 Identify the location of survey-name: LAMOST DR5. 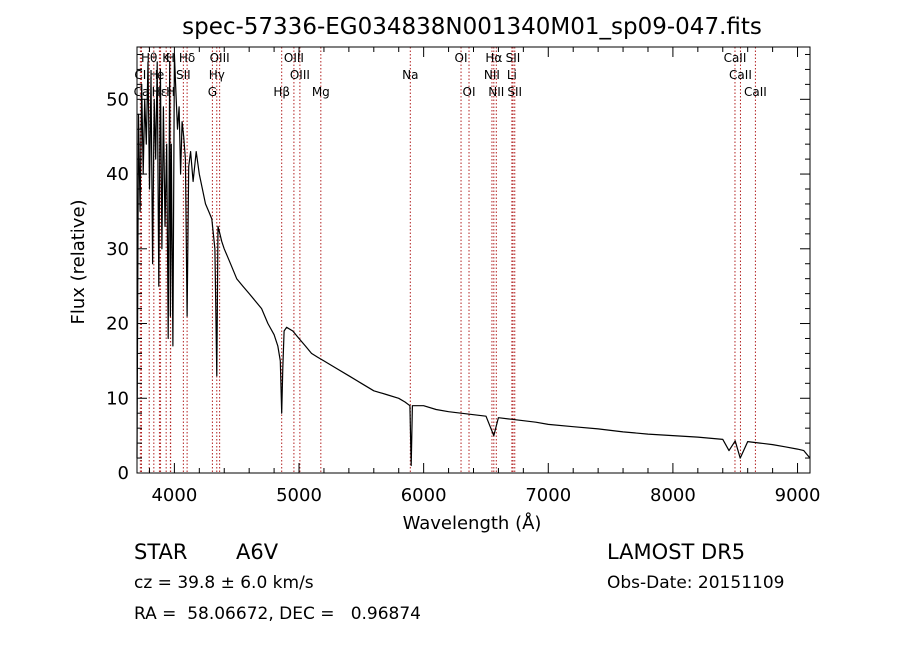
(676, 552).